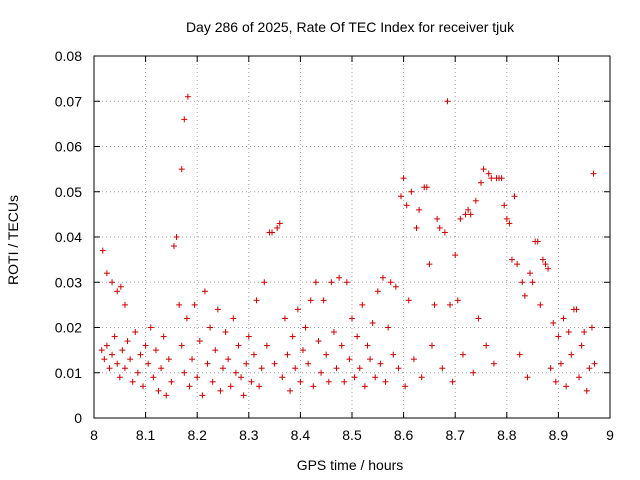 This screenshot has width=640, height=480. I want to click on x-tick-label: 8.2, so click(197, 435).